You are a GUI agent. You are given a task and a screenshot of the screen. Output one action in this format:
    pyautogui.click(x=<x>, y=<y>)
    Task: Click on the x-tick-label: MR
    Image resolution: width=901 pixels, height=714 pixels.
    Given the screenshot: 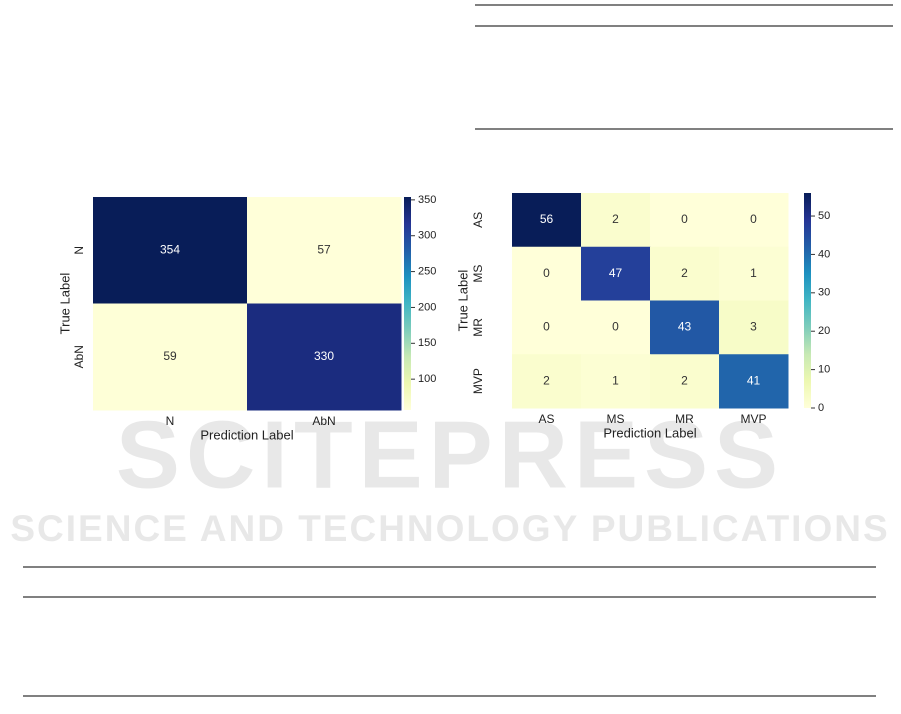 What is the action you would take?
    pyautogui.click(x=684, y=419)
    